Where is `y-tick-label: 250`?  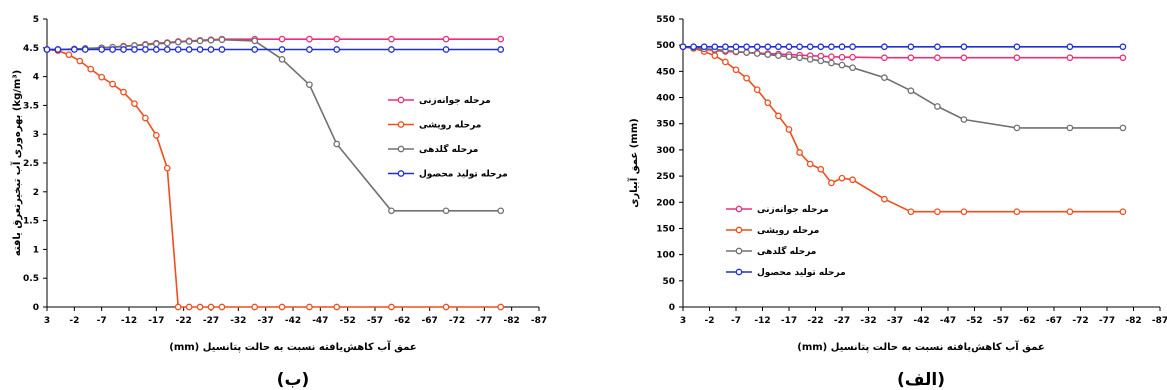 y-tick-label: 250 is located at coordinates (665, 177).